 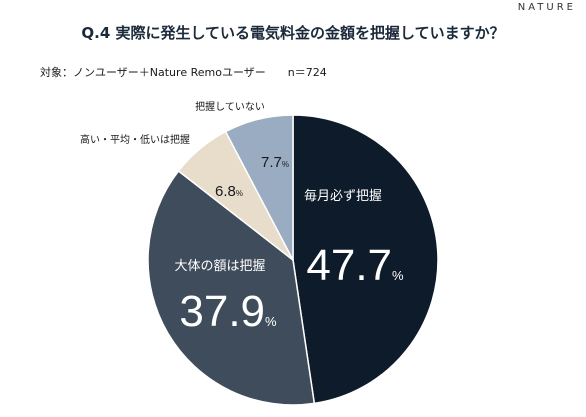 I want to click on subject-line: 対象：ノンユーザー＋Nature Remoユーザー n＝724, so click(x=183, y=72).